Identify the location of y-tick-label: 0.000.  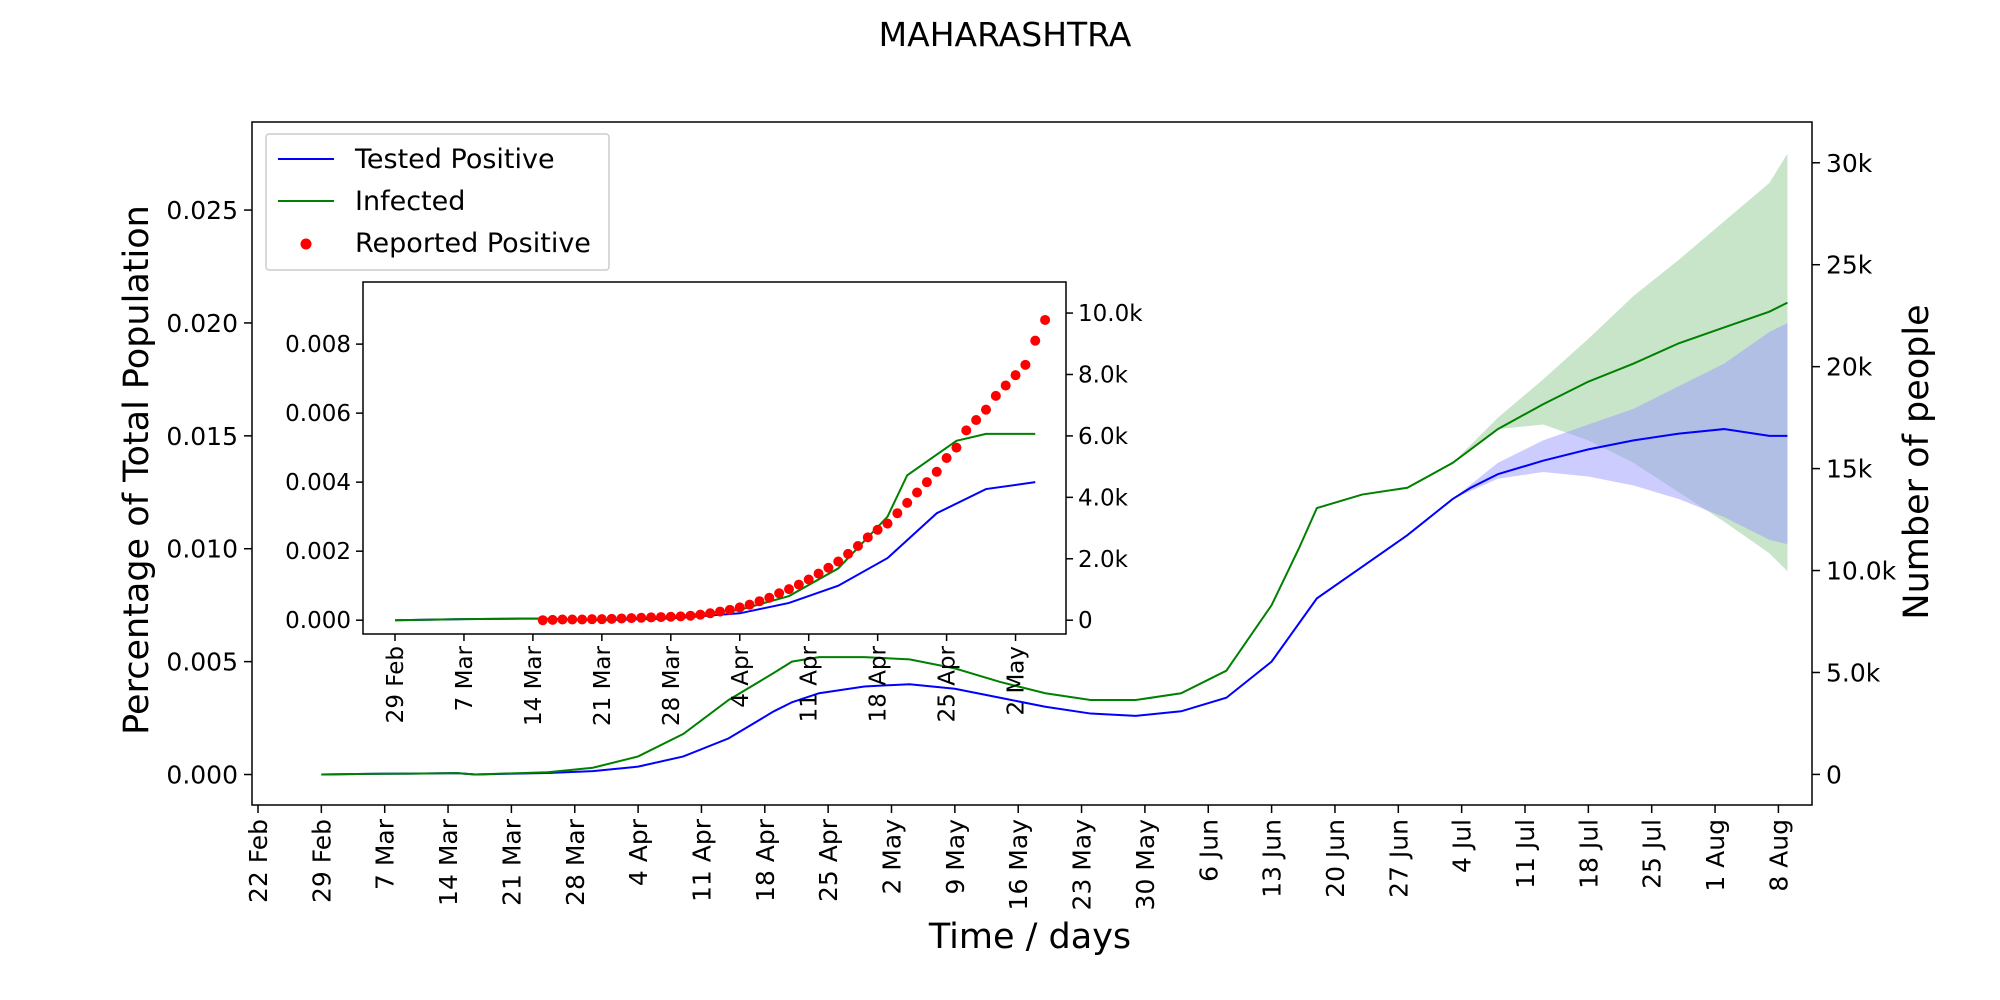
(202, 775).